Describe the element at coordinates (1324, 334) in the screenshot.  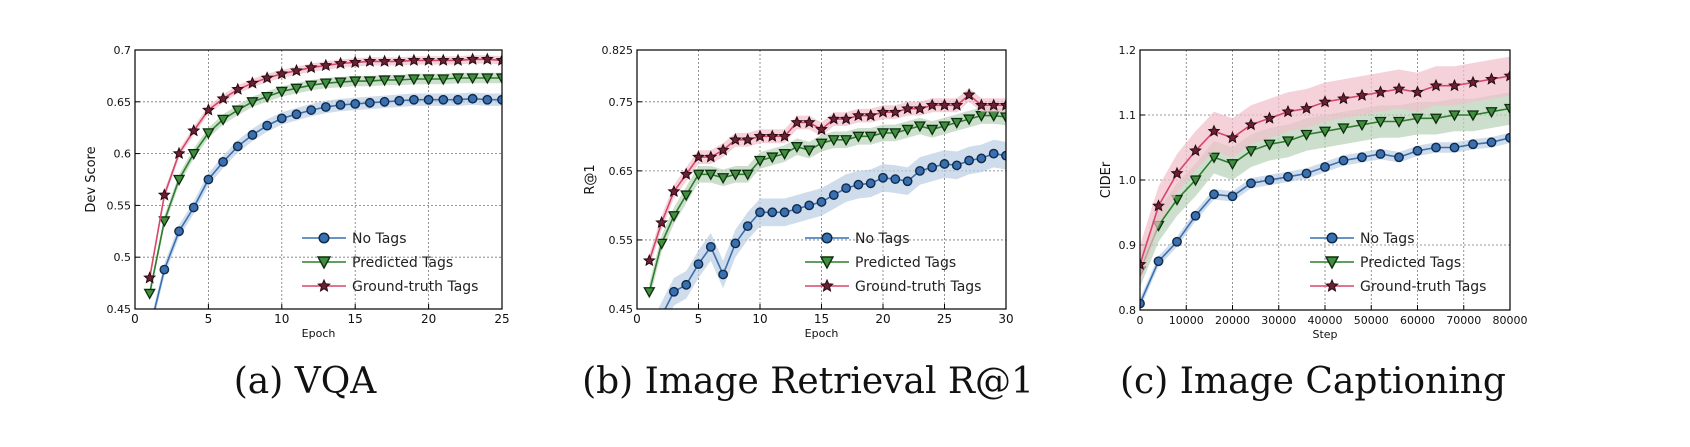
I see `x-axis-label: Step` at that location.